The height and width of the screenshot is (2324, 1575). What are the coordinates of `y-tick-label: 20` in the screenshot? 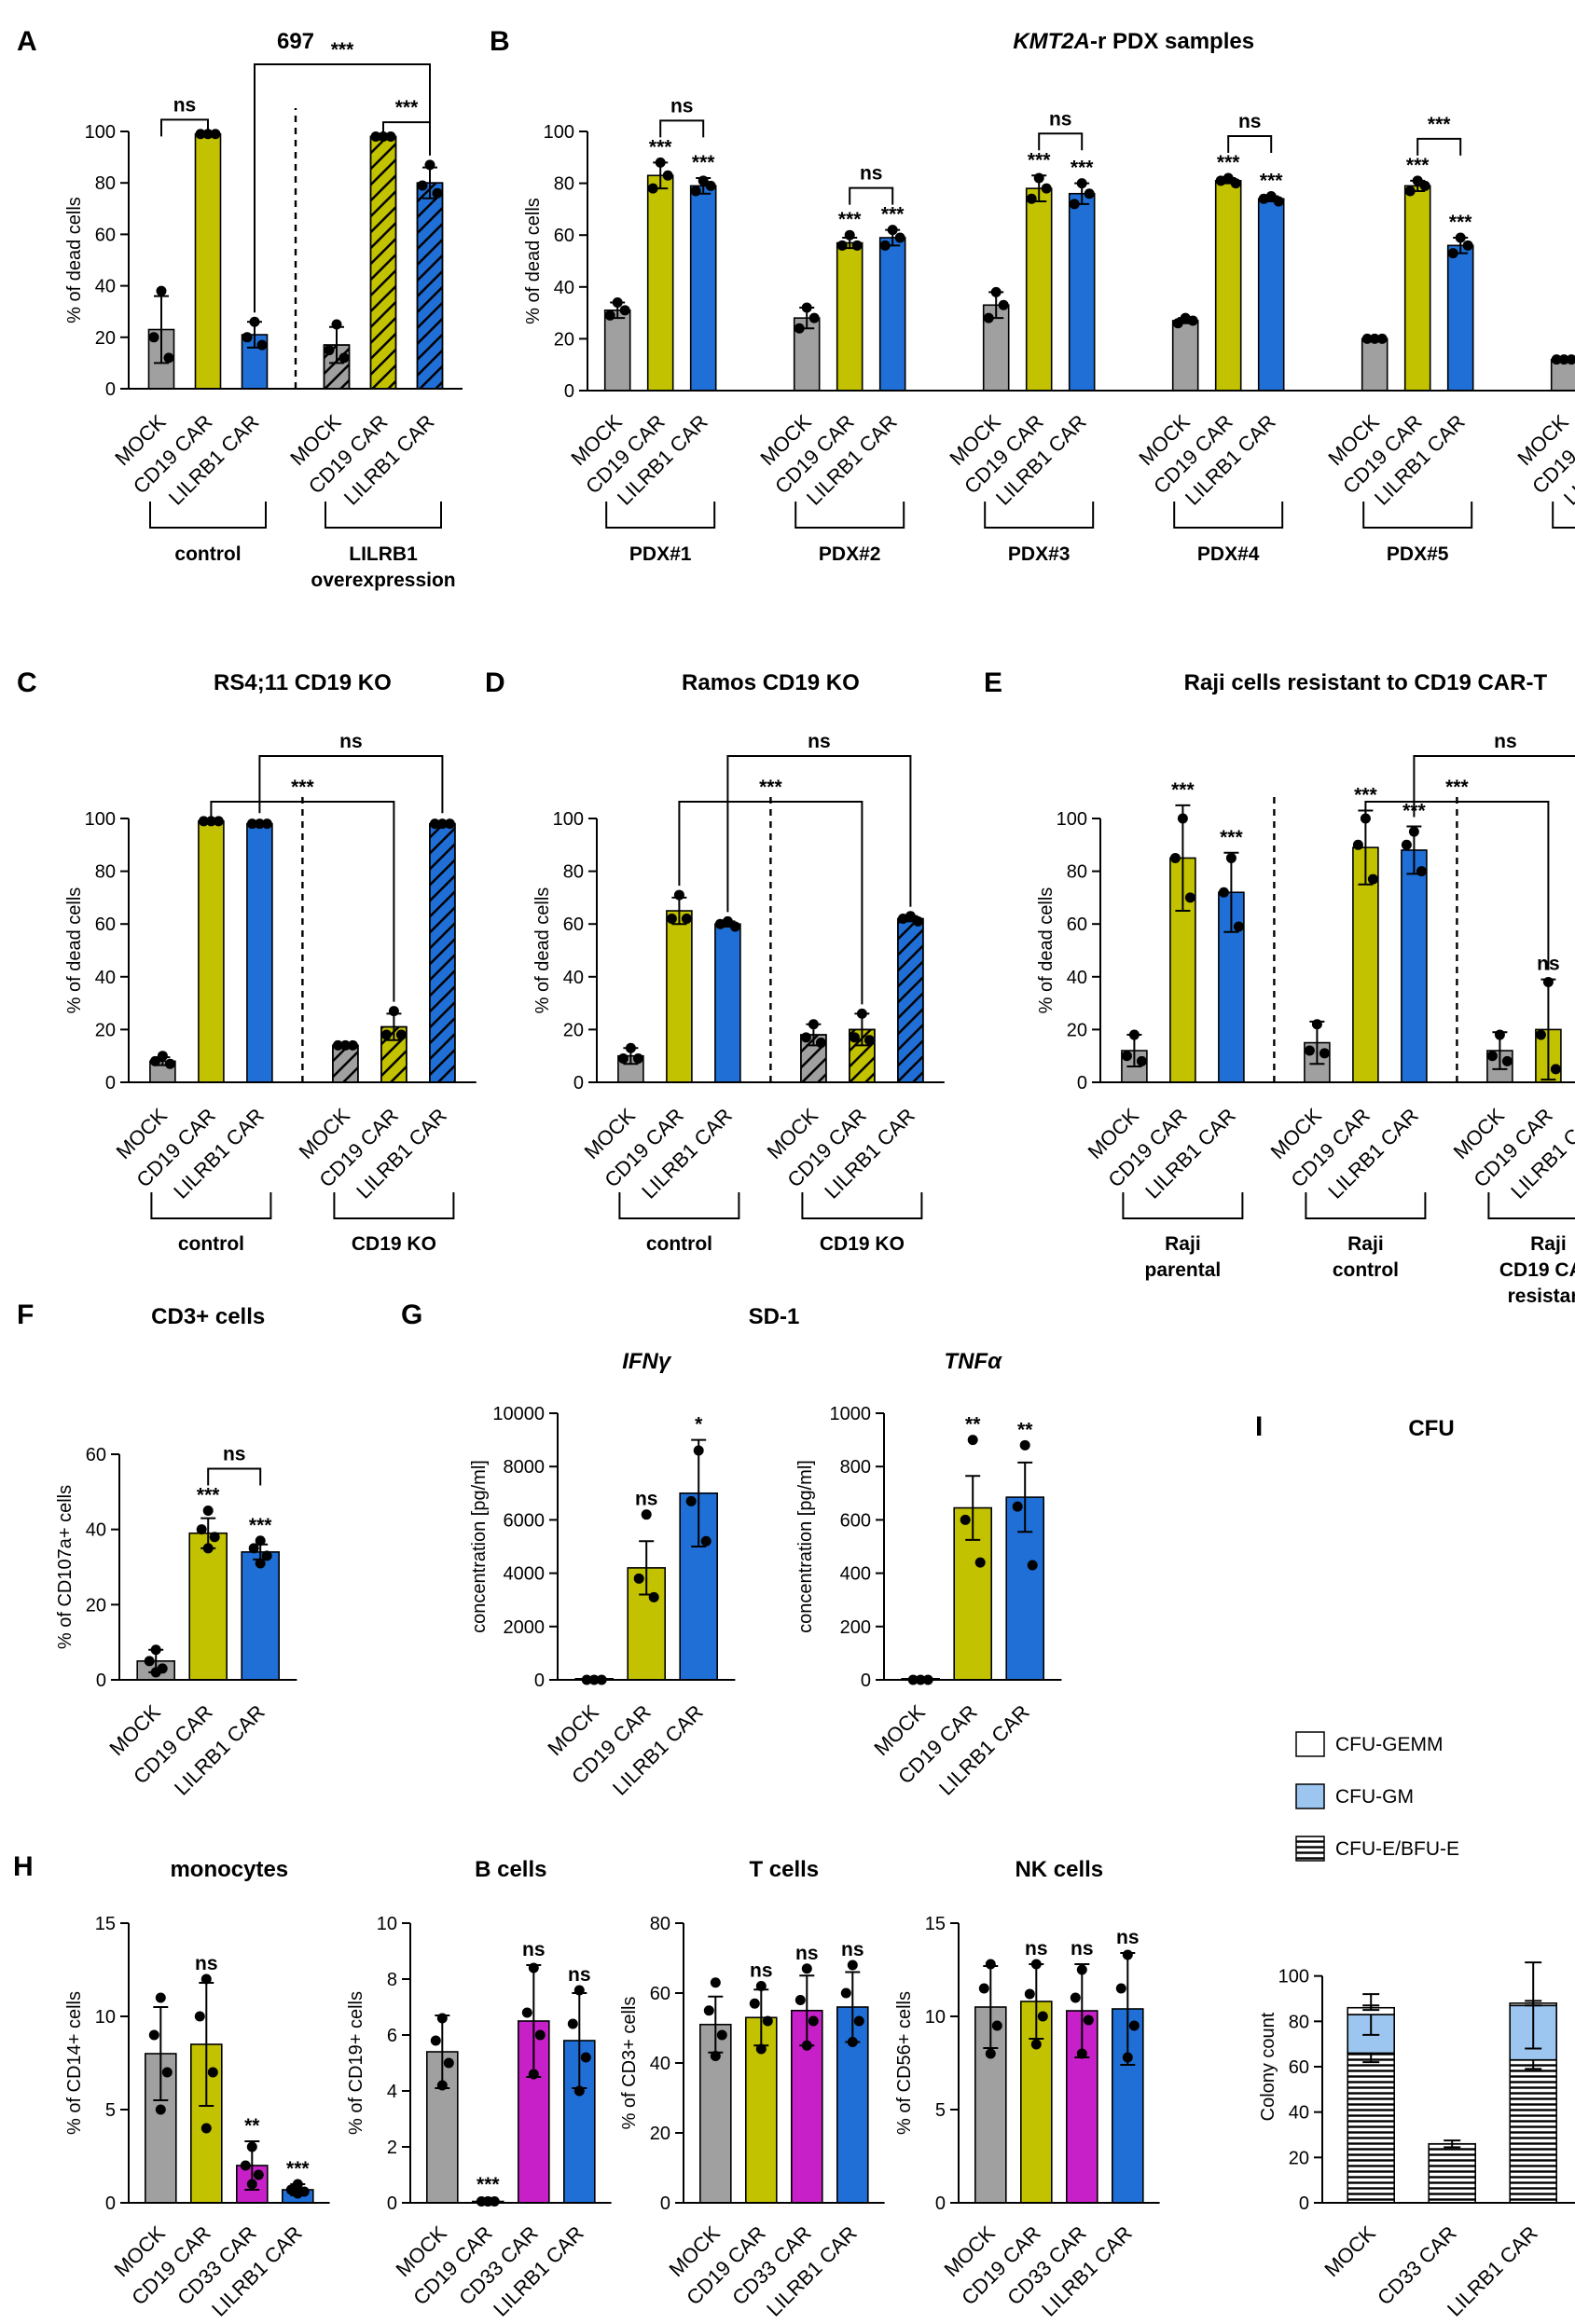 It's located at (573, 1030).